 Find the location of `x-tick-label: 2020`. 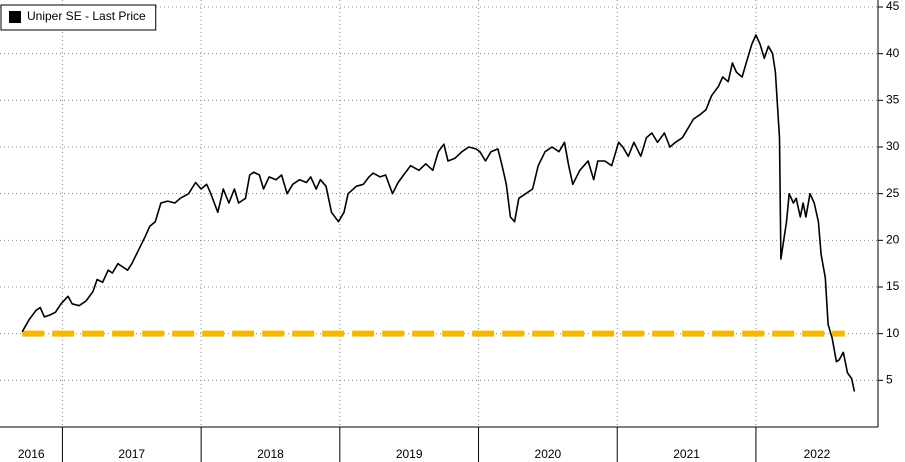

x-tick-label: 2020 is located at coordinates (548, 454).